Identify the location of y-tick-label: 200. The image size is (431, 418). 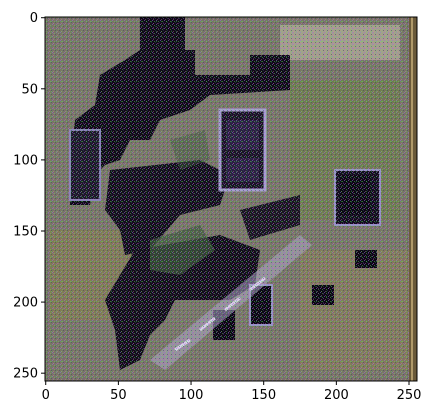
(25, 303).